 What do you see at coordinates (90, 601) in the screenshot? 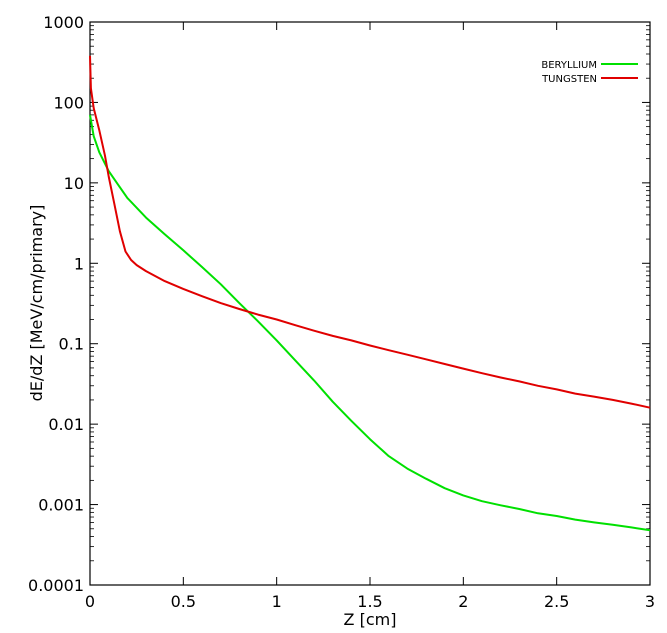
I see `x-tick-label: 0` at bounding box center [90, 601].